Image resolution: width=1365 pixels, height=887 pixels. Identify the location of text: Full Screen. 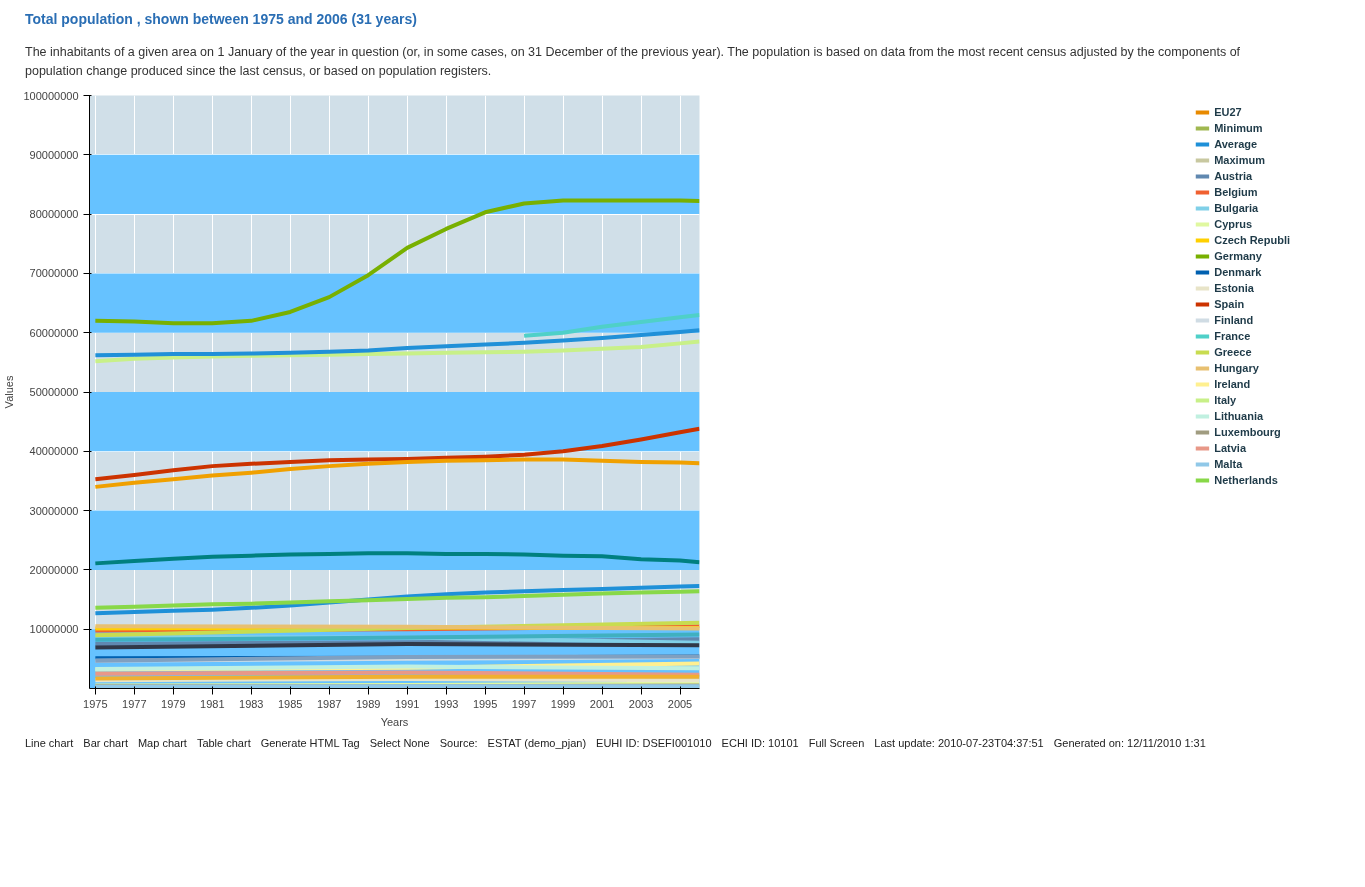
(836, 743).